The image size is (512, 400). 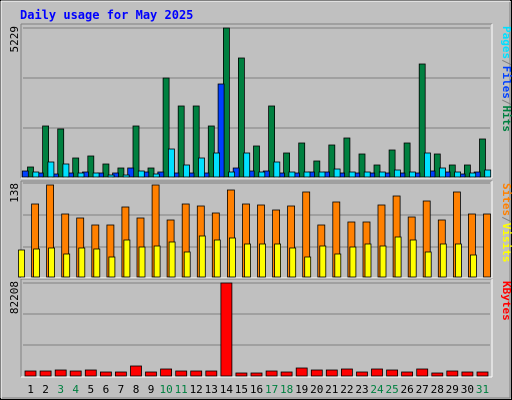 What do you see at coordinates (151, 389) in the screenshot?
I see `x-tick-label: 9` at bounding box center [151, 389].